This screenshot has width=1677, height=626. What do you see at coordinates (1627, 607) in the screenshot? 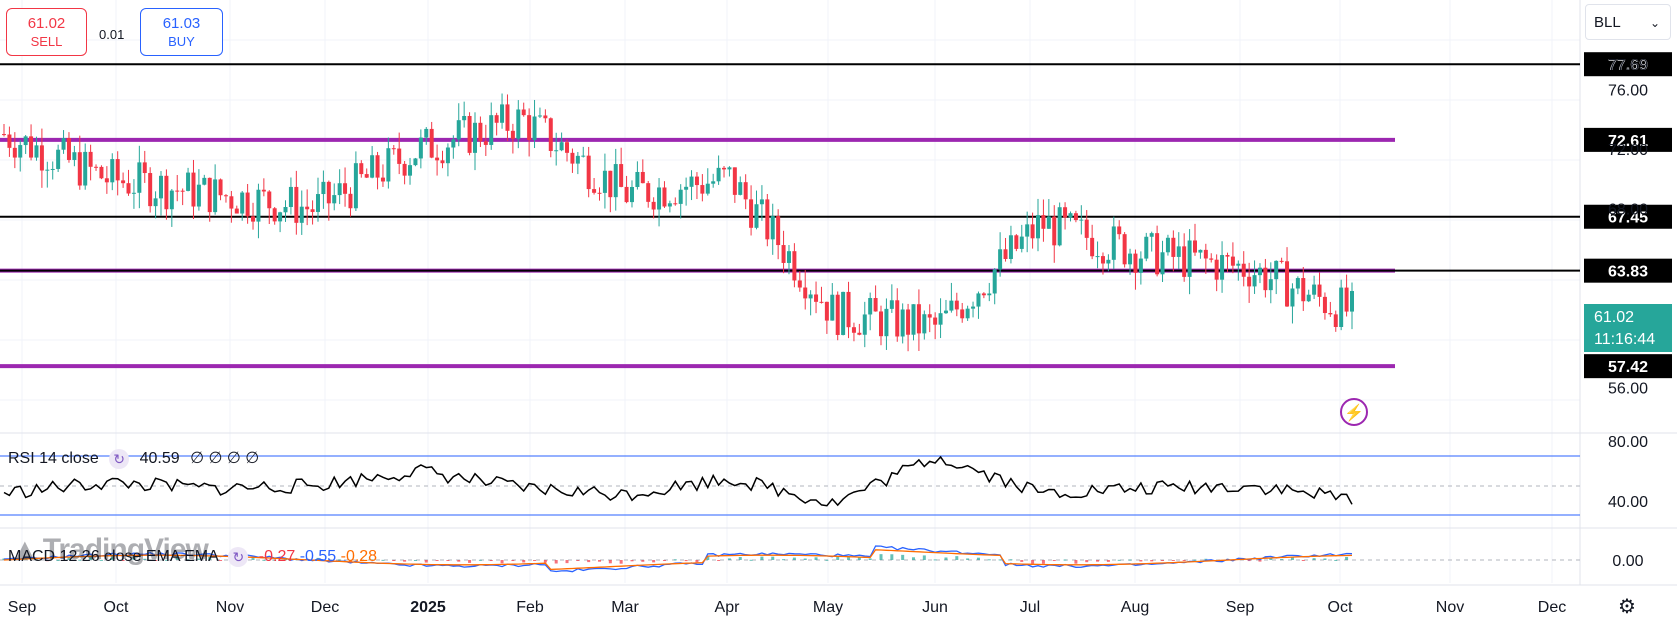
I see `settings-icon: ⚙` at bounding box center [1627, 607].